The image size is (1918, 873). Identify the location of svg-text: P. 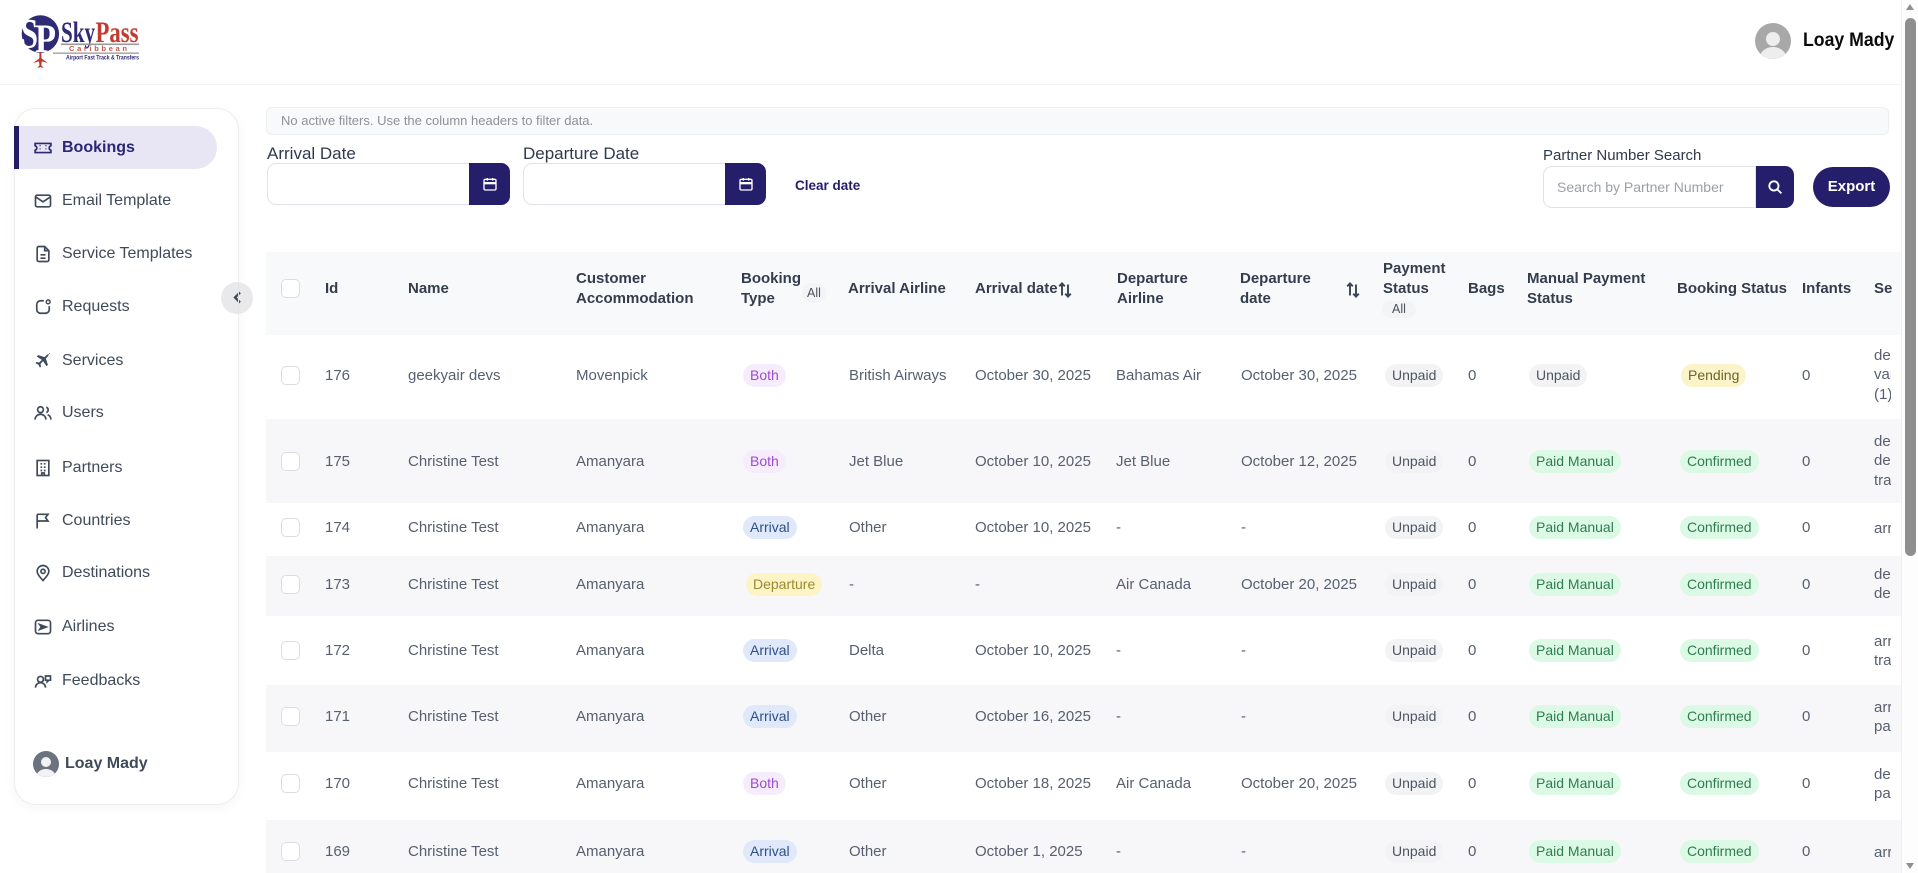
(45, 38).